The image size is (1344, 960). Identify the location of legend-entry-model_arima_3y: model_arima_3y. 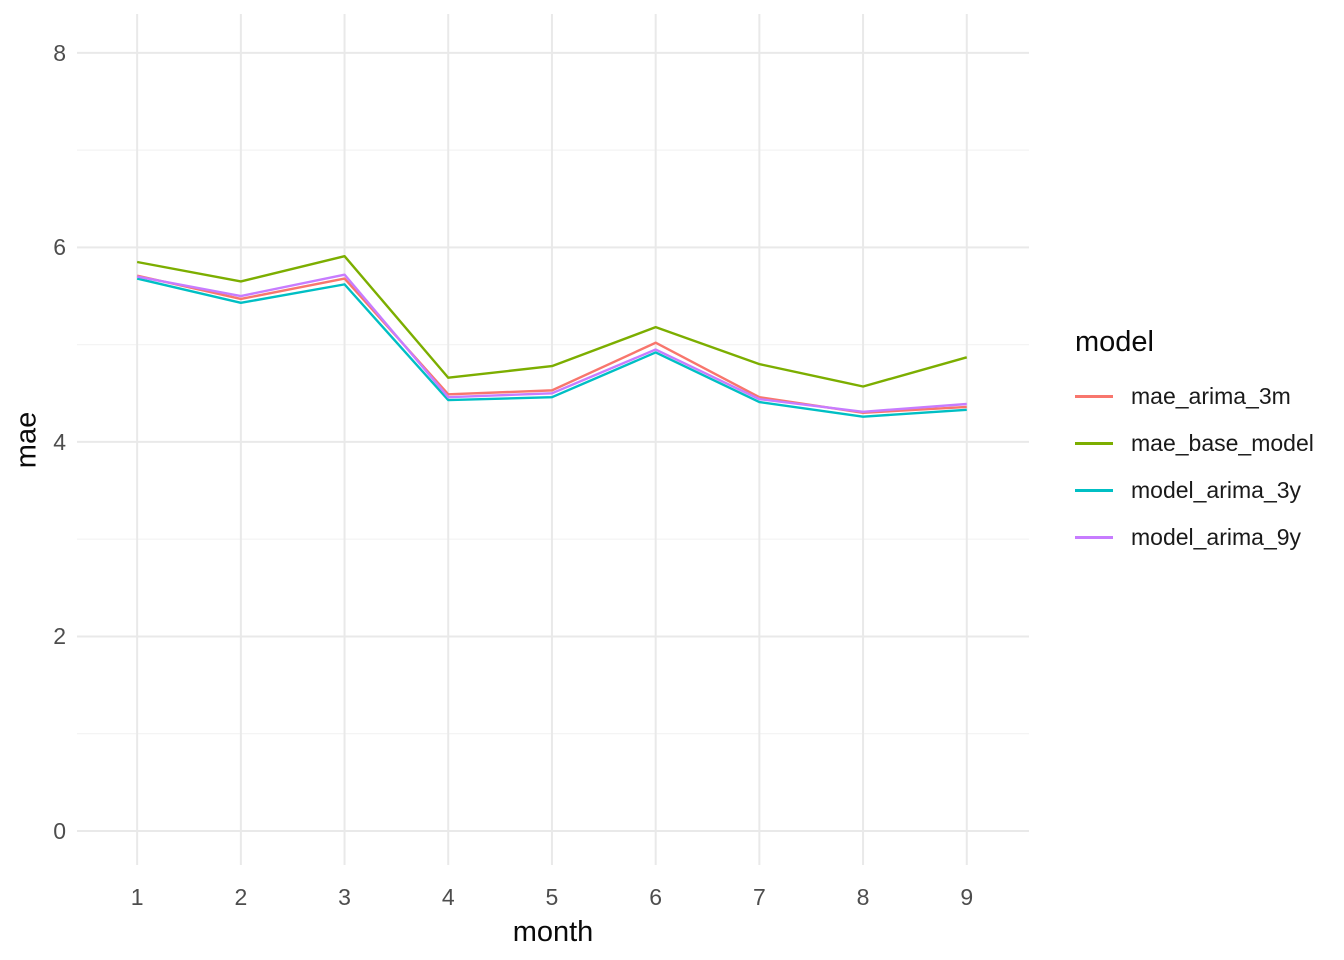
(1194, 490).